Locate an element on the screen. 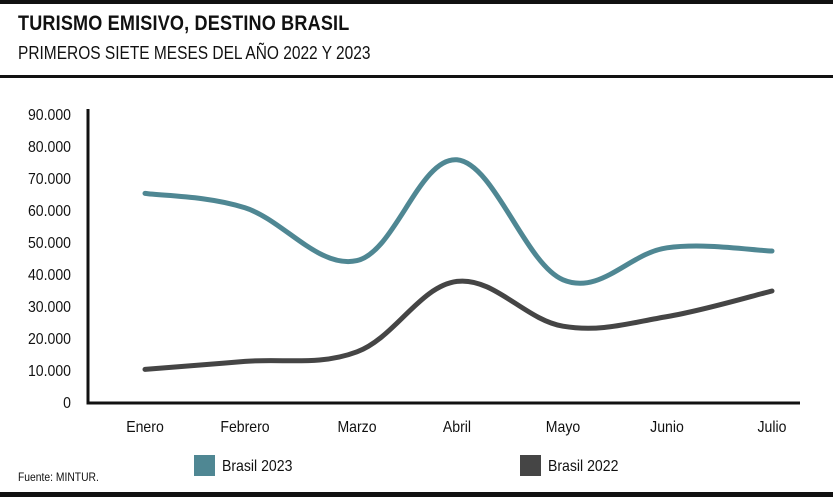 The width and height of the screenshot is (833, 497). x-tick-label: Mayo is located at coordinates (563, 427).